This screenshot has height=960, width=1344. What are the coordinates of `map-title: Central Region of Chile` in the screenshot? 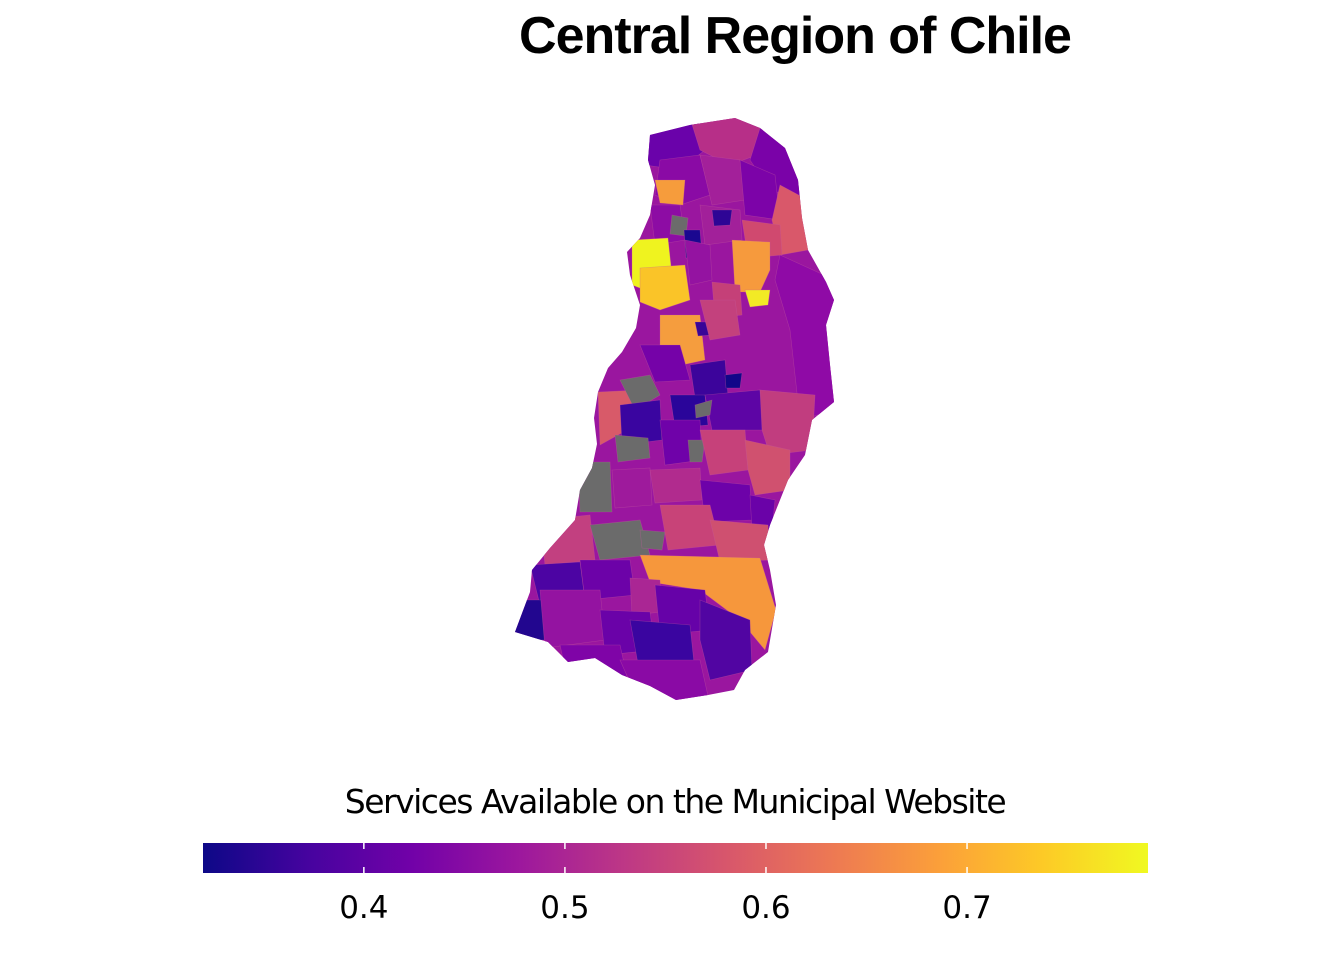 It's located at (795, 36).